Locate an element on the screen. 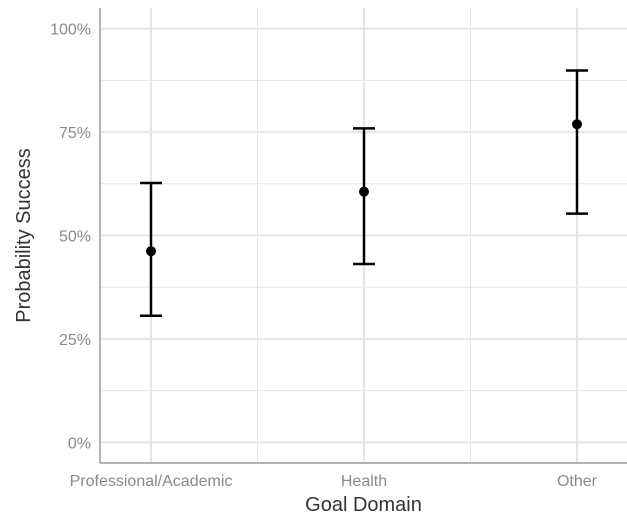 The image size is (627, 515). x-axis-title: Goal Domain is located at coordinates (363, 504).